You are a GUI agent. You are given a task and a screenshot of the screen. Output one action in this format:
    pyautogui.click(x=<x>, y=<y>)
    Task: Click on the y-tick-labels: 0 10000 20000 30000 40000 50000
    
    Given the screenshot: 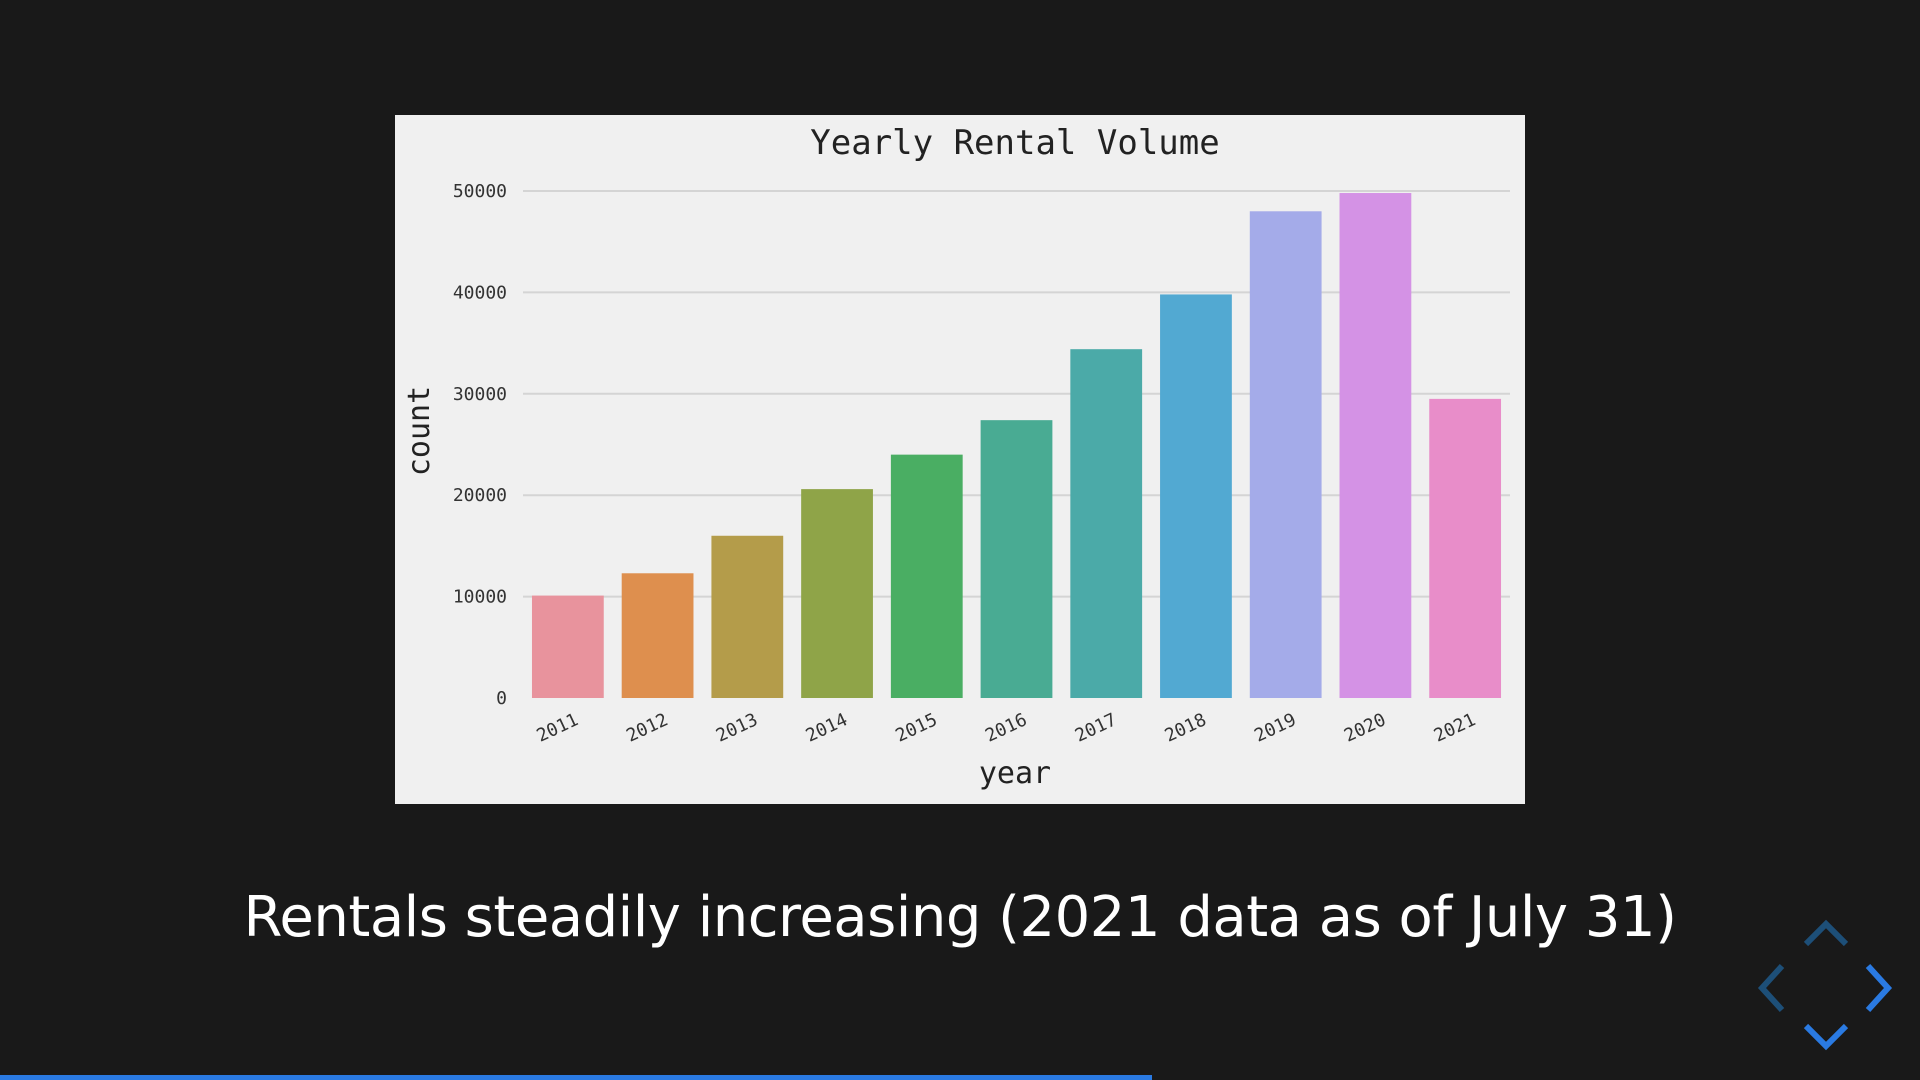 What is the action you would take?
    pyautogui.click(x=480, y=445)
    